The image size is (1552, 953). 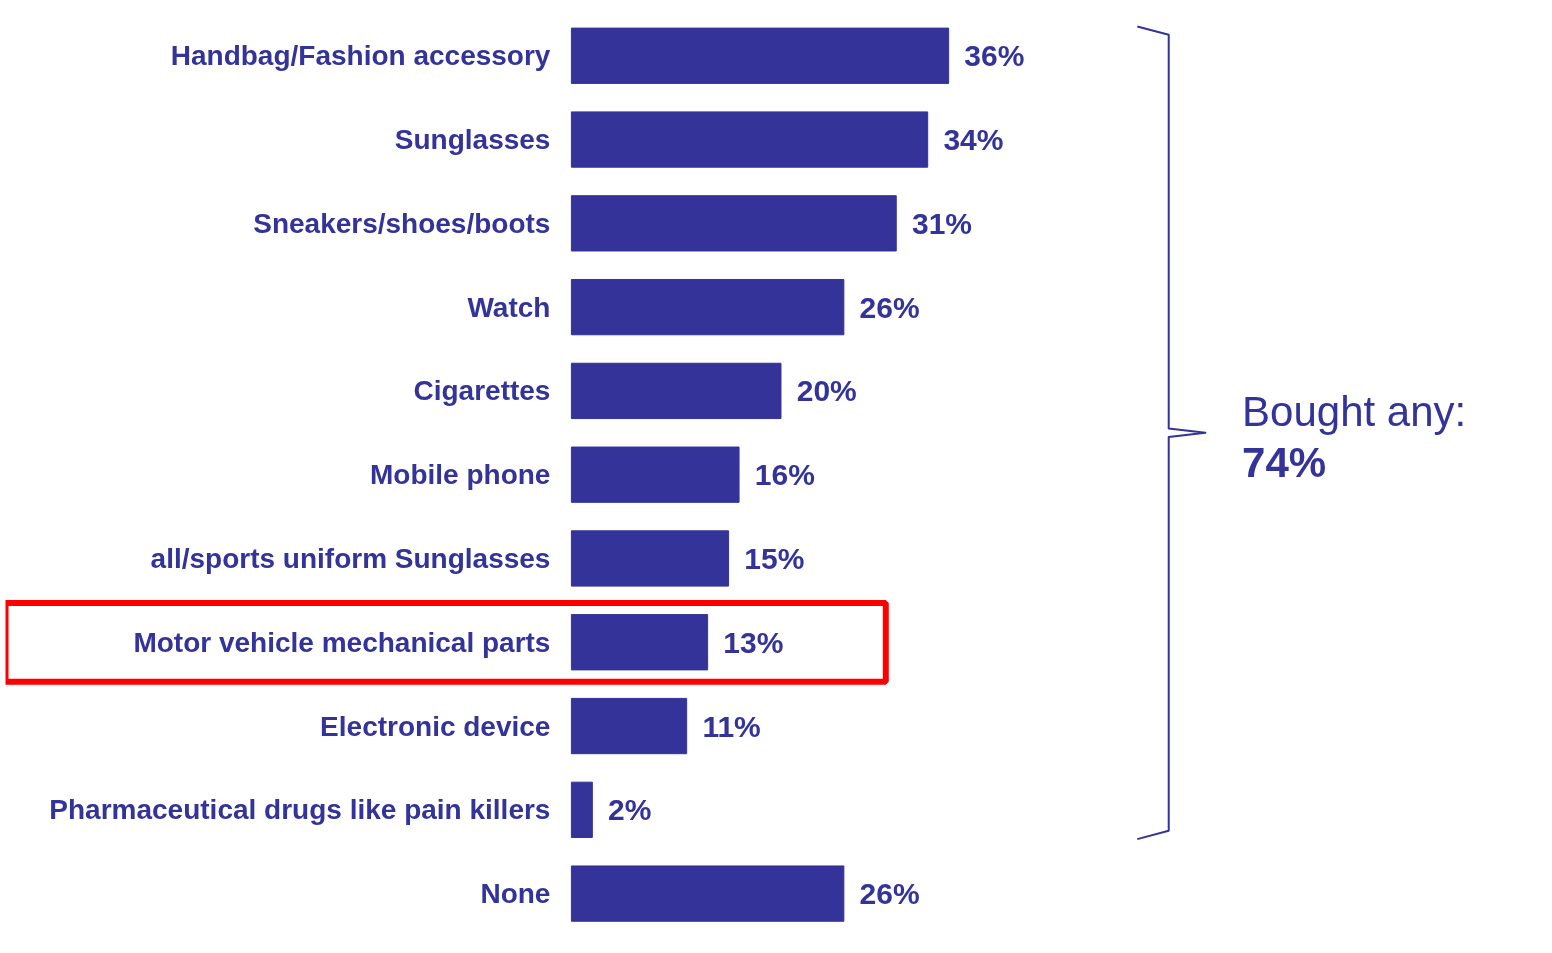 I want to click on text: Bought any: 74%, so click(x=1354, y=437).